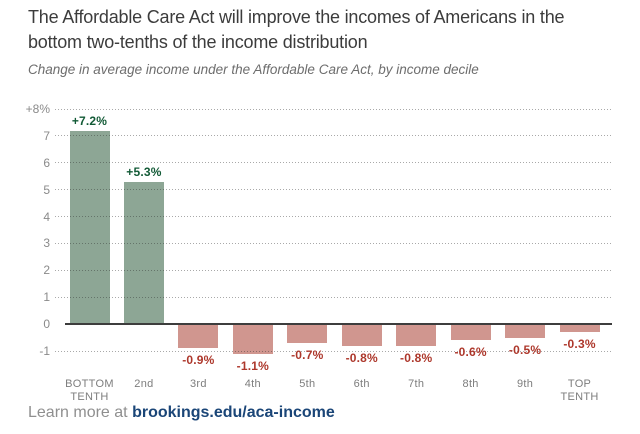 The image size is (640, 434). Describe the element at coordinates (233, 412) in the screenshot. I see `footer-link: brookings.edu/aca-income` at that location.